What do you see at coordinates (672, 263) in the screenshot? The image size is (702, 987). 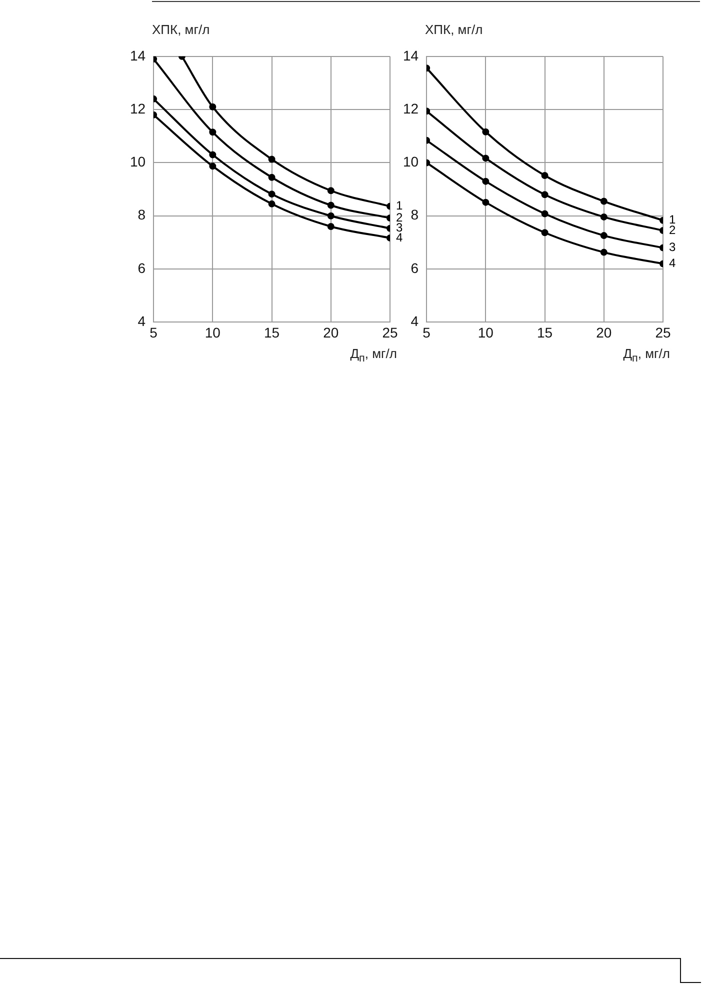 I see `series-label: 4` at bounding box center [672, 263].